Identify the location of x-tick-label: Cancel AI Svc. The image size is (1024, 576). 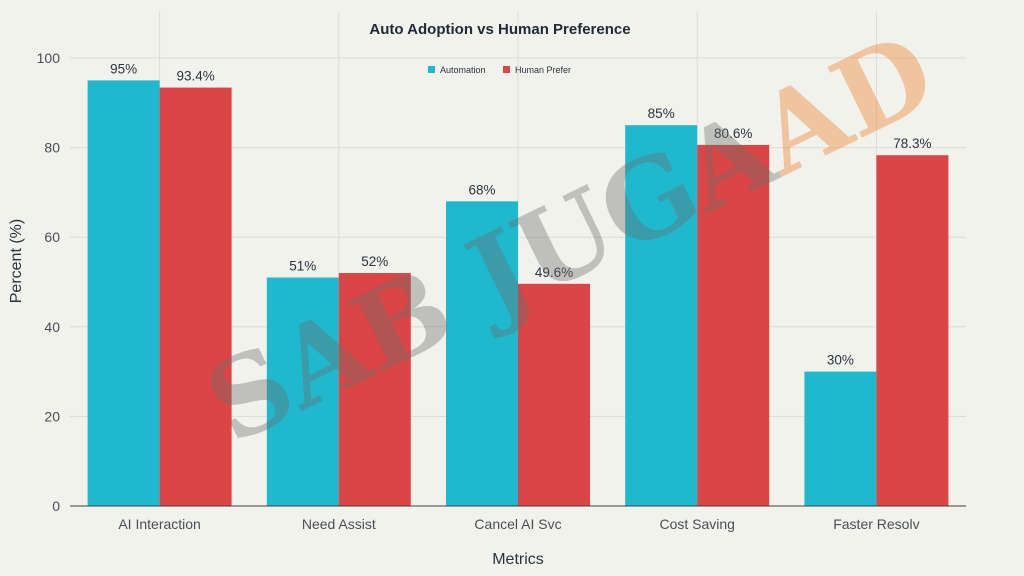
(517, 524).